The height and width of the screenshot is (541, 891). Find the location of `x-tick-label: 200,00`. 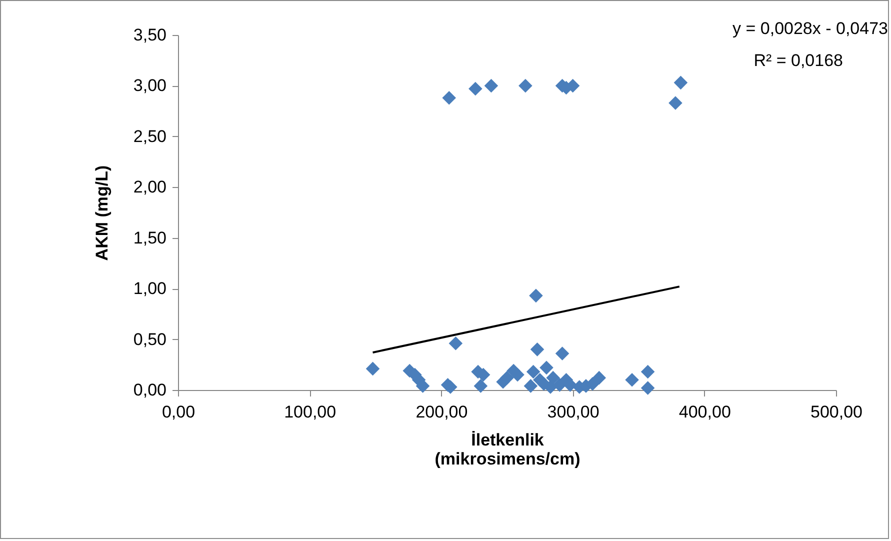

x-tick-label: 200,00 is located at coordinates (442, 412).